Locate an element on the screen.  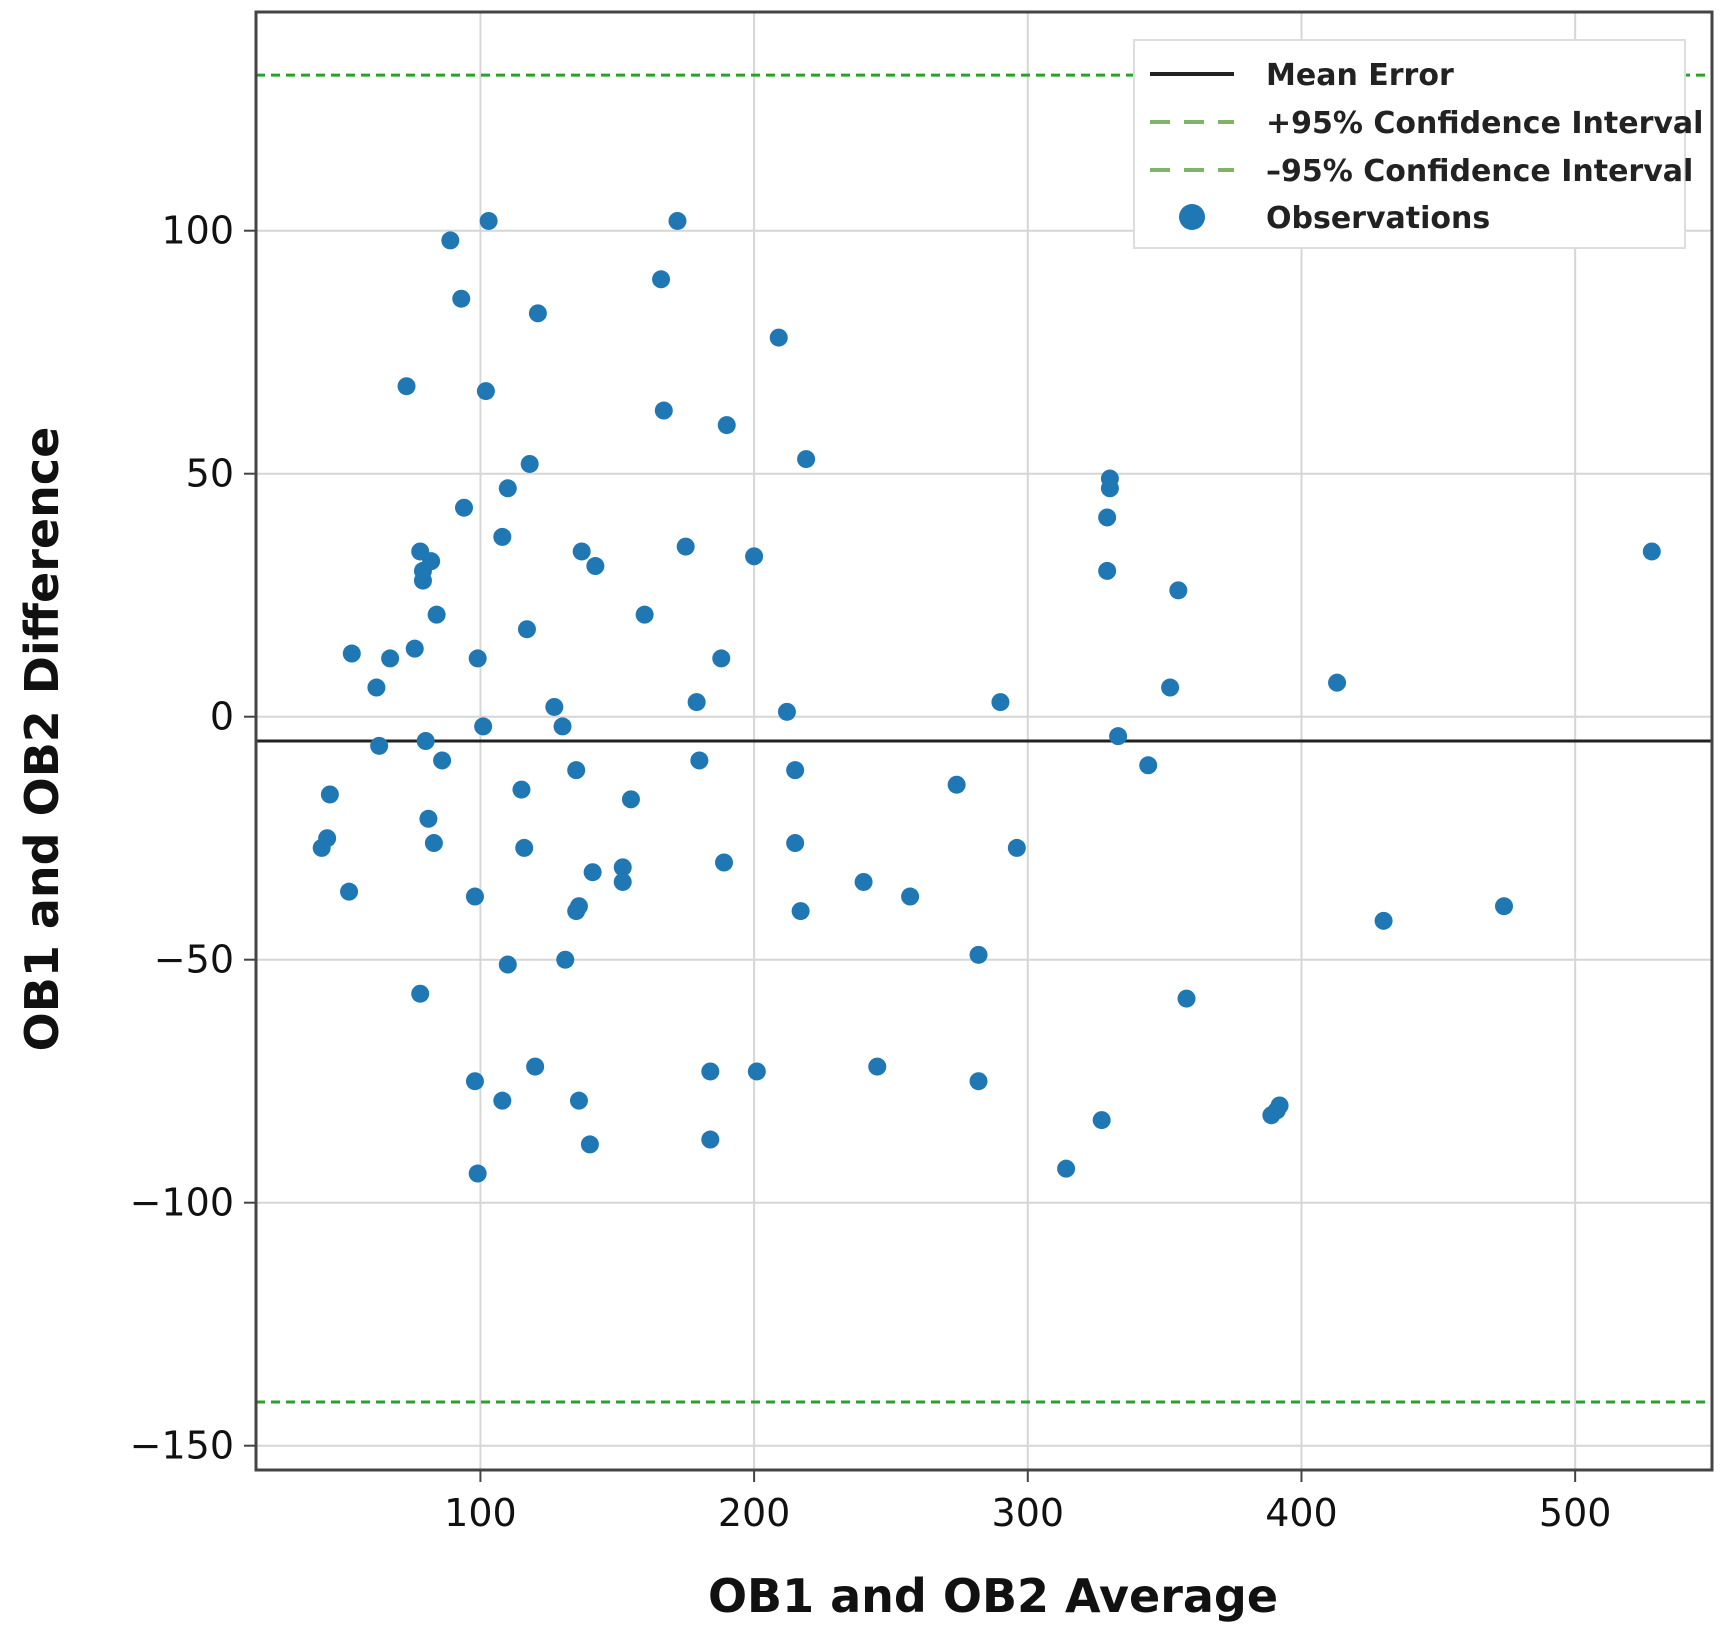
legend-label-upper-ci: +95% Confidence Interval is located at coordinates (1484, 123).